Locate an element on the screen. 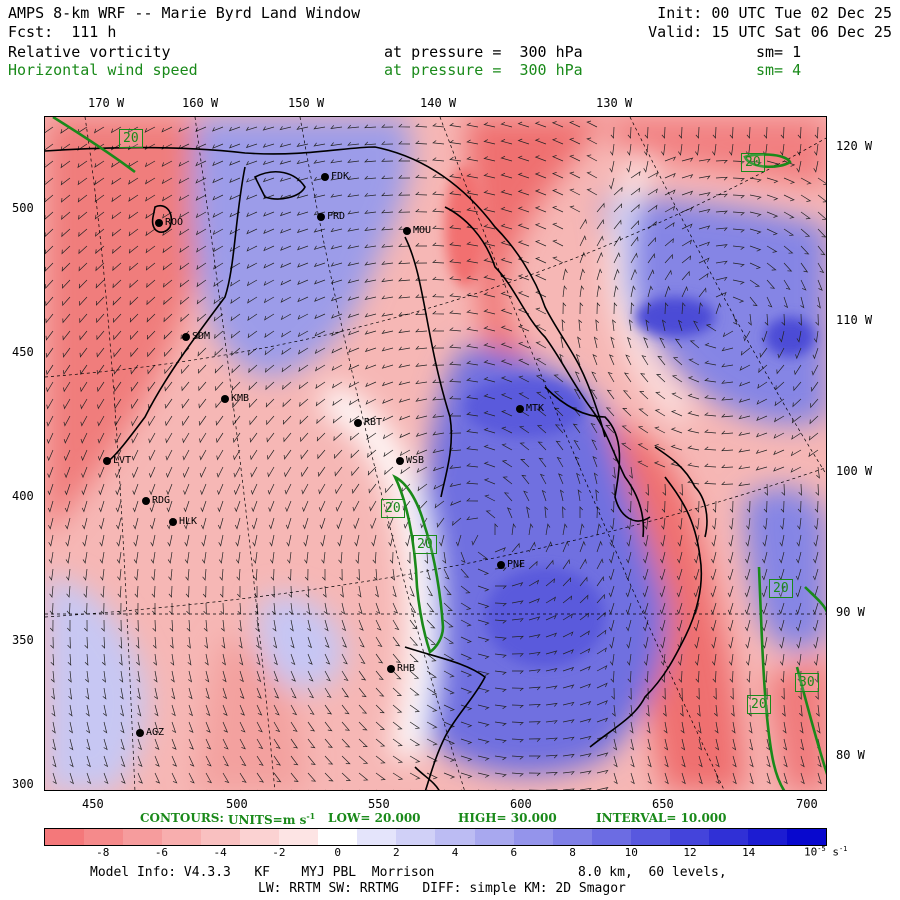 Image resolution: width=900 pixels, height=900 pixels. station-marker is located at coordinates (173, 522).